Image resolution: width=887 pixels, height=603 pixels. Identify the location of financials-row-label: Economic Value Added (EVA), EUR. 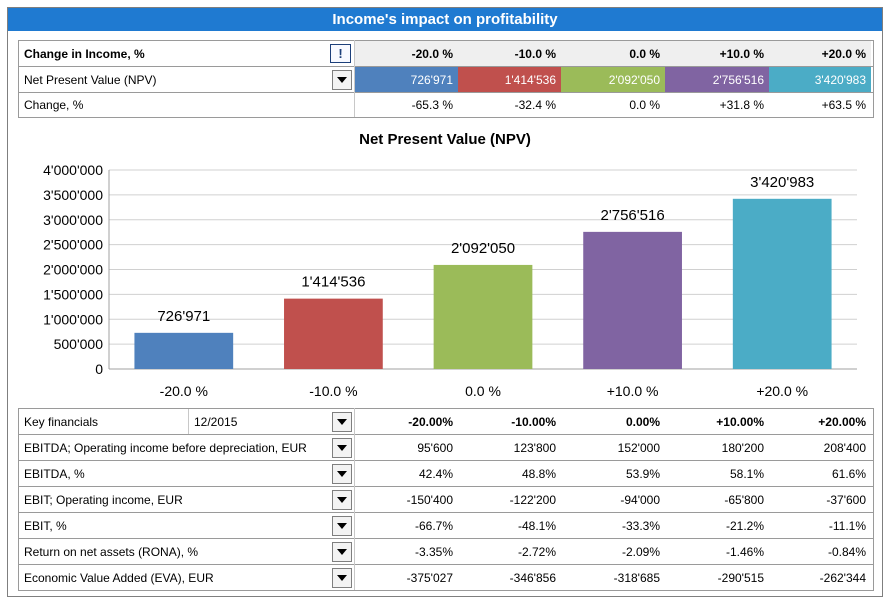
(119, 577).